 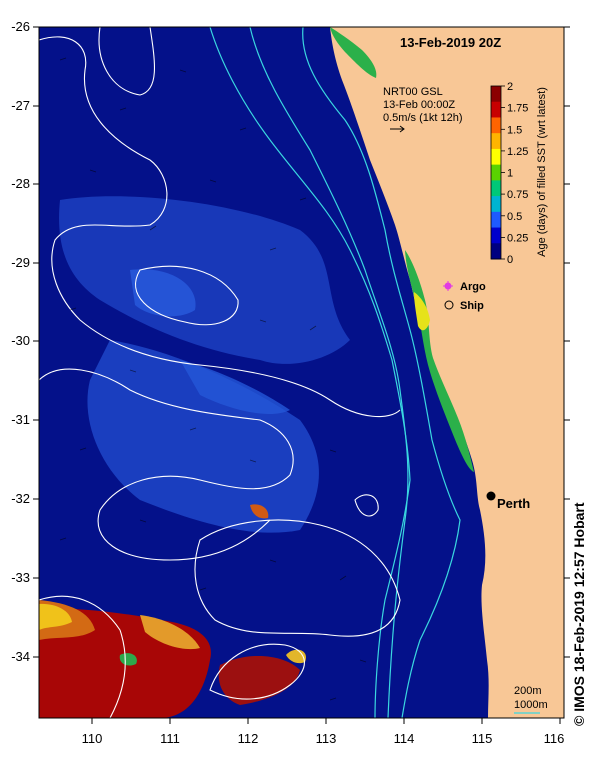 What do you see at coordinates (503, 172) in the screenshot?
I see `colorbar-ticks` at bounding box center [503, 172].